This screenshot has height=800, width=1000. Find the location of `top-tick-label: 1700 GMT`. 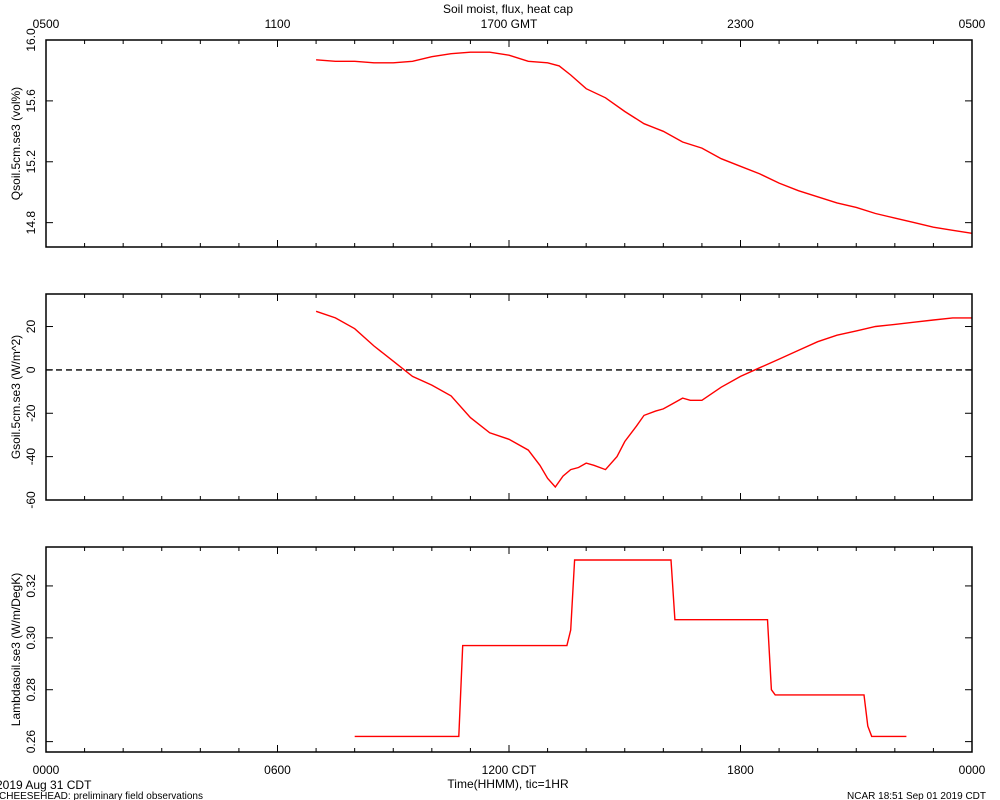

top-tick-label: 1700 GMT is located at coordinates (509, 24).